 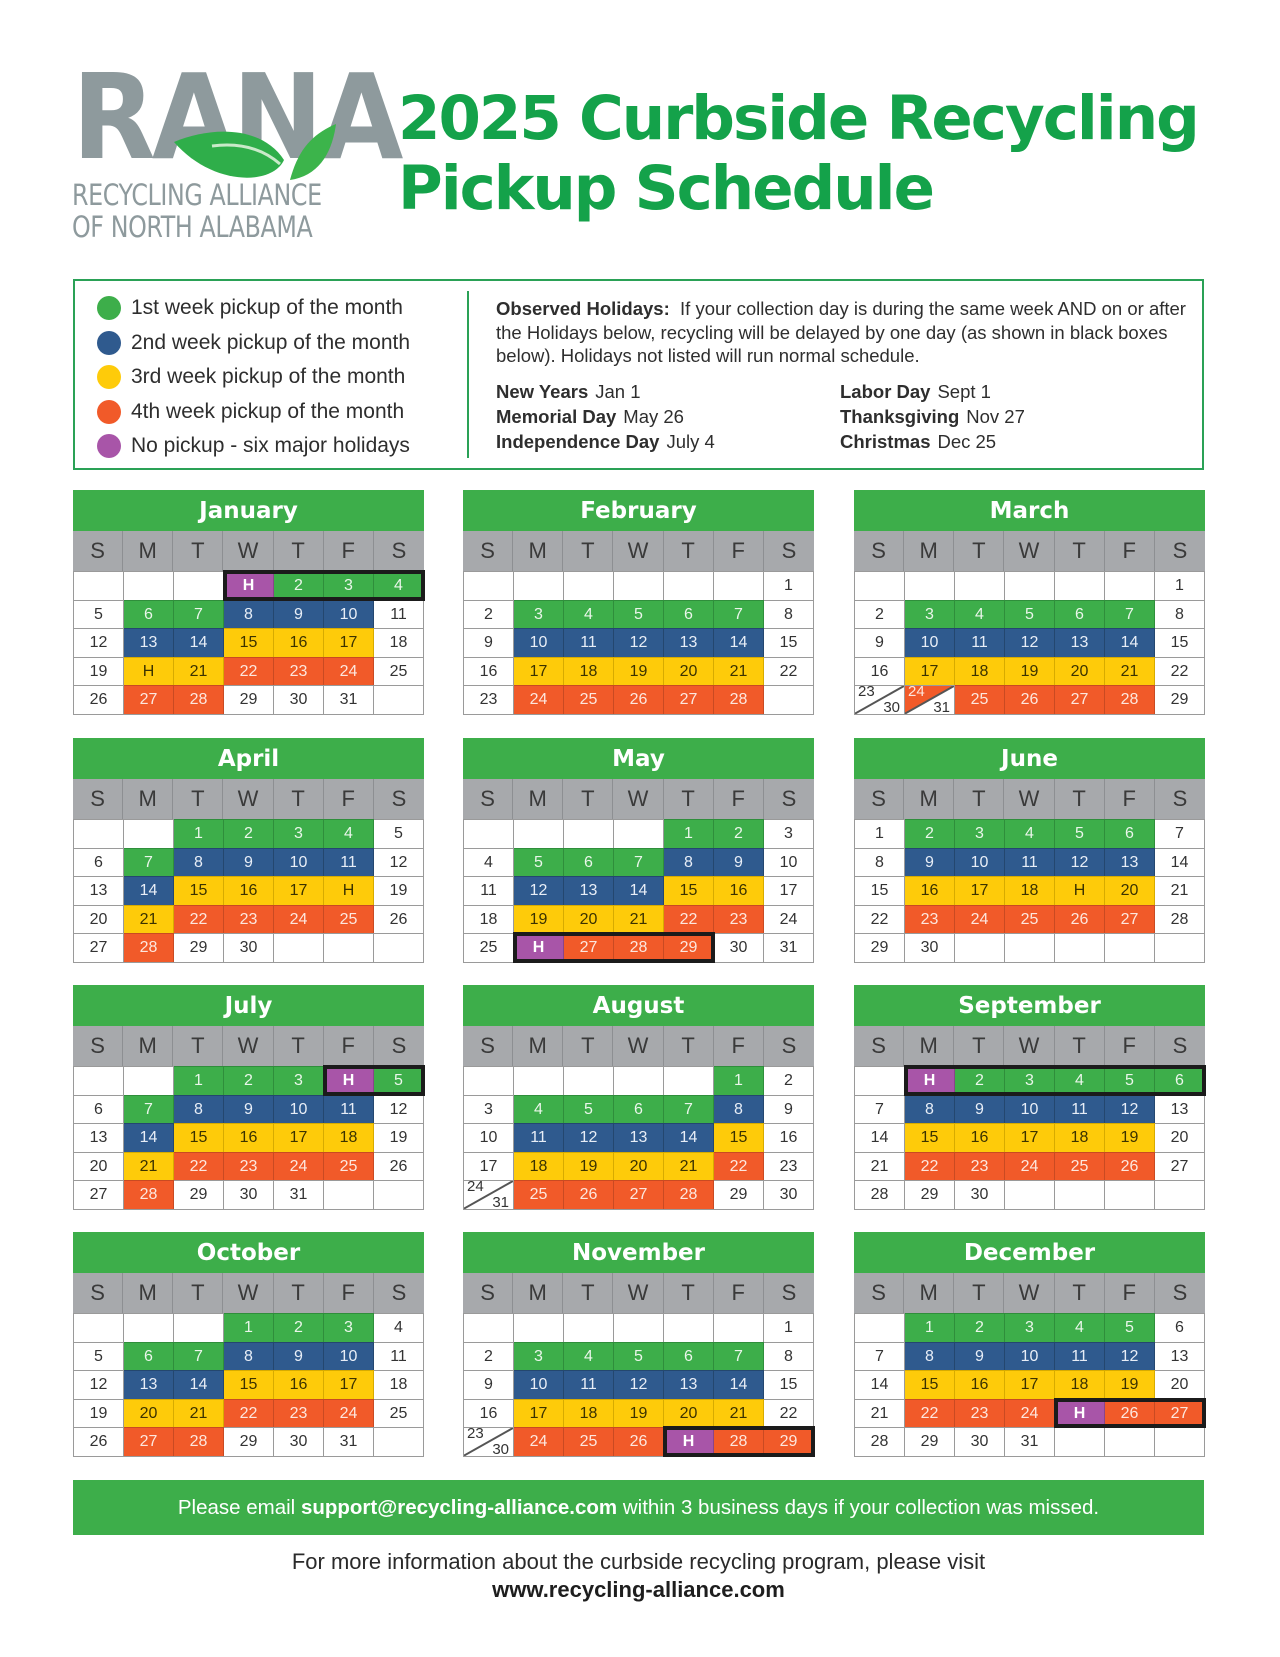 I want to click on legend-item: 3rd week pickup of the month, so click(x=253, y=377).